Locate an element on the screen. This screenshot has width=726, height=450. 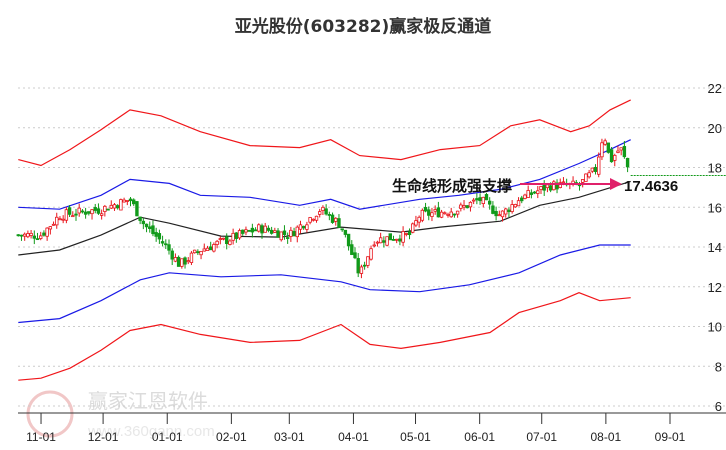
y-tick-label: 10 is located at coordinates (715, 327).